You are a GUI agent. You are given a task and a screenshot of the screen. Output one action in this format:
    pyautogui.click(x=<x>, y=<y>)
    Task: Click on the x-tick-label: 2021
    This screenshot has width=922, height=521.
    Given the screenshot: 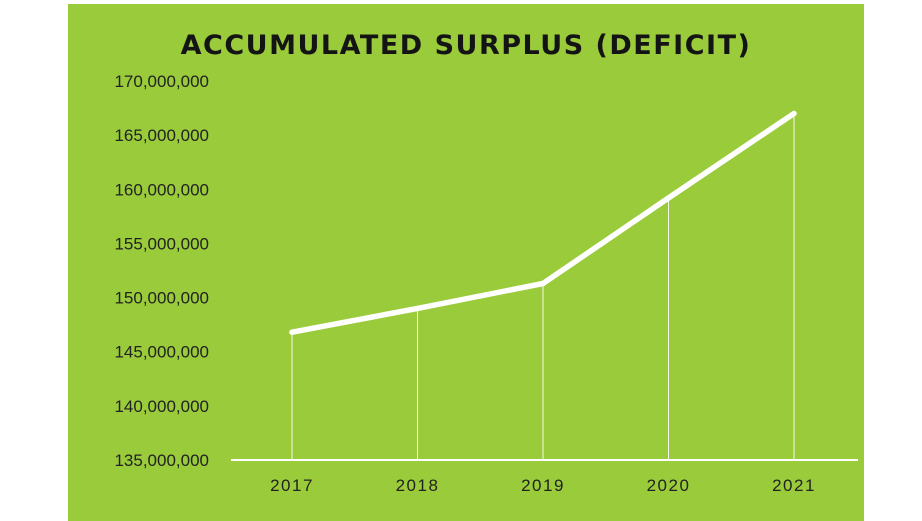 What is the action you would take?
    pyautogui.click(x=794, y=485)
    